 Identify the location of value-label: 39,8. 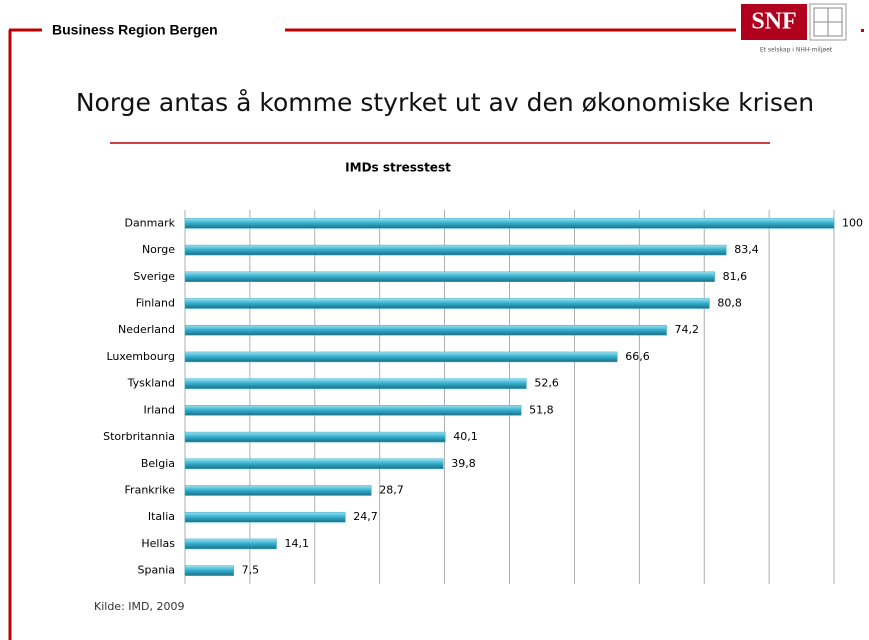
(463, 463).